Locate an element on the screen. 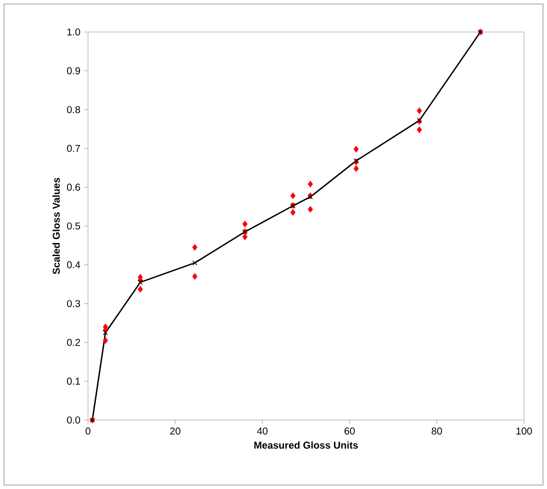 The image size is (547, 489). x-tick-label: 20 is located at coordinates (175, 431).